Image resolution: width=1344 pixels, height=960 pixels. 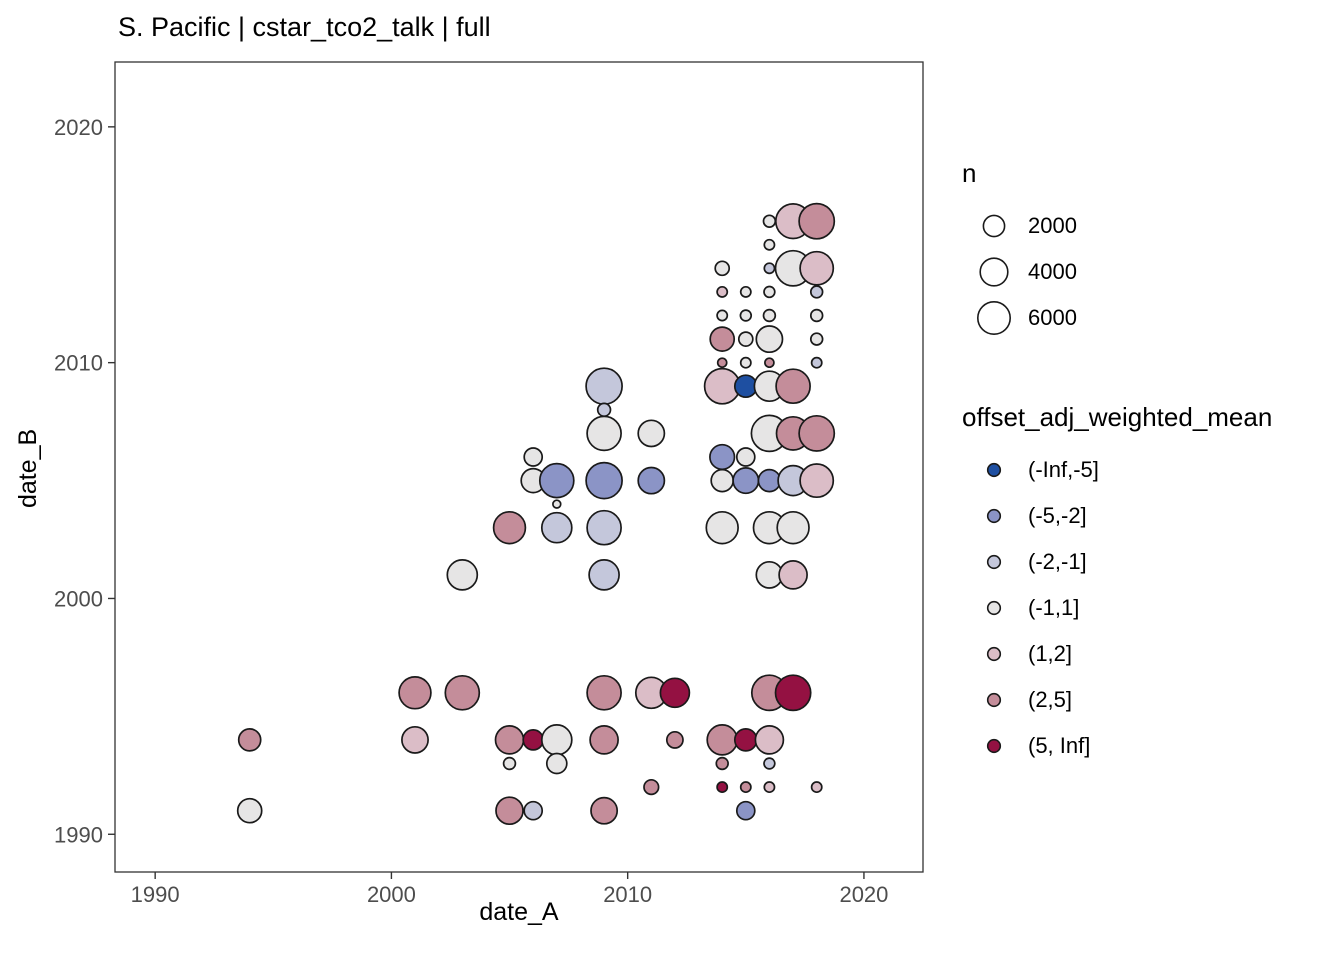 I want to click on size-legend-rows: 2000 4000 6000, so click(x=1019, y=272).